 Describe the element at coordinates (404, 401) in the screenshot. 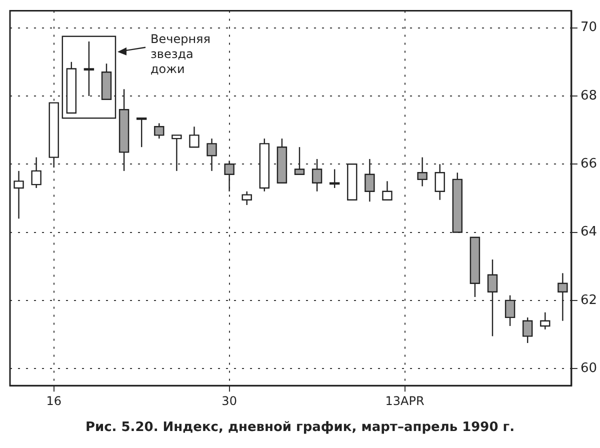

I see `x-tick-label: 13APR` at that location.